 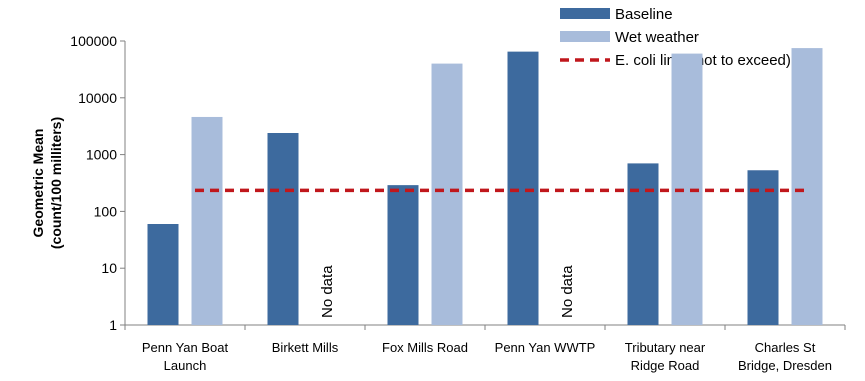 What do you see at coordinates (106, 211) in the screenshot?
I see `y-tick-label: 100` at bounding box center [106, 211].